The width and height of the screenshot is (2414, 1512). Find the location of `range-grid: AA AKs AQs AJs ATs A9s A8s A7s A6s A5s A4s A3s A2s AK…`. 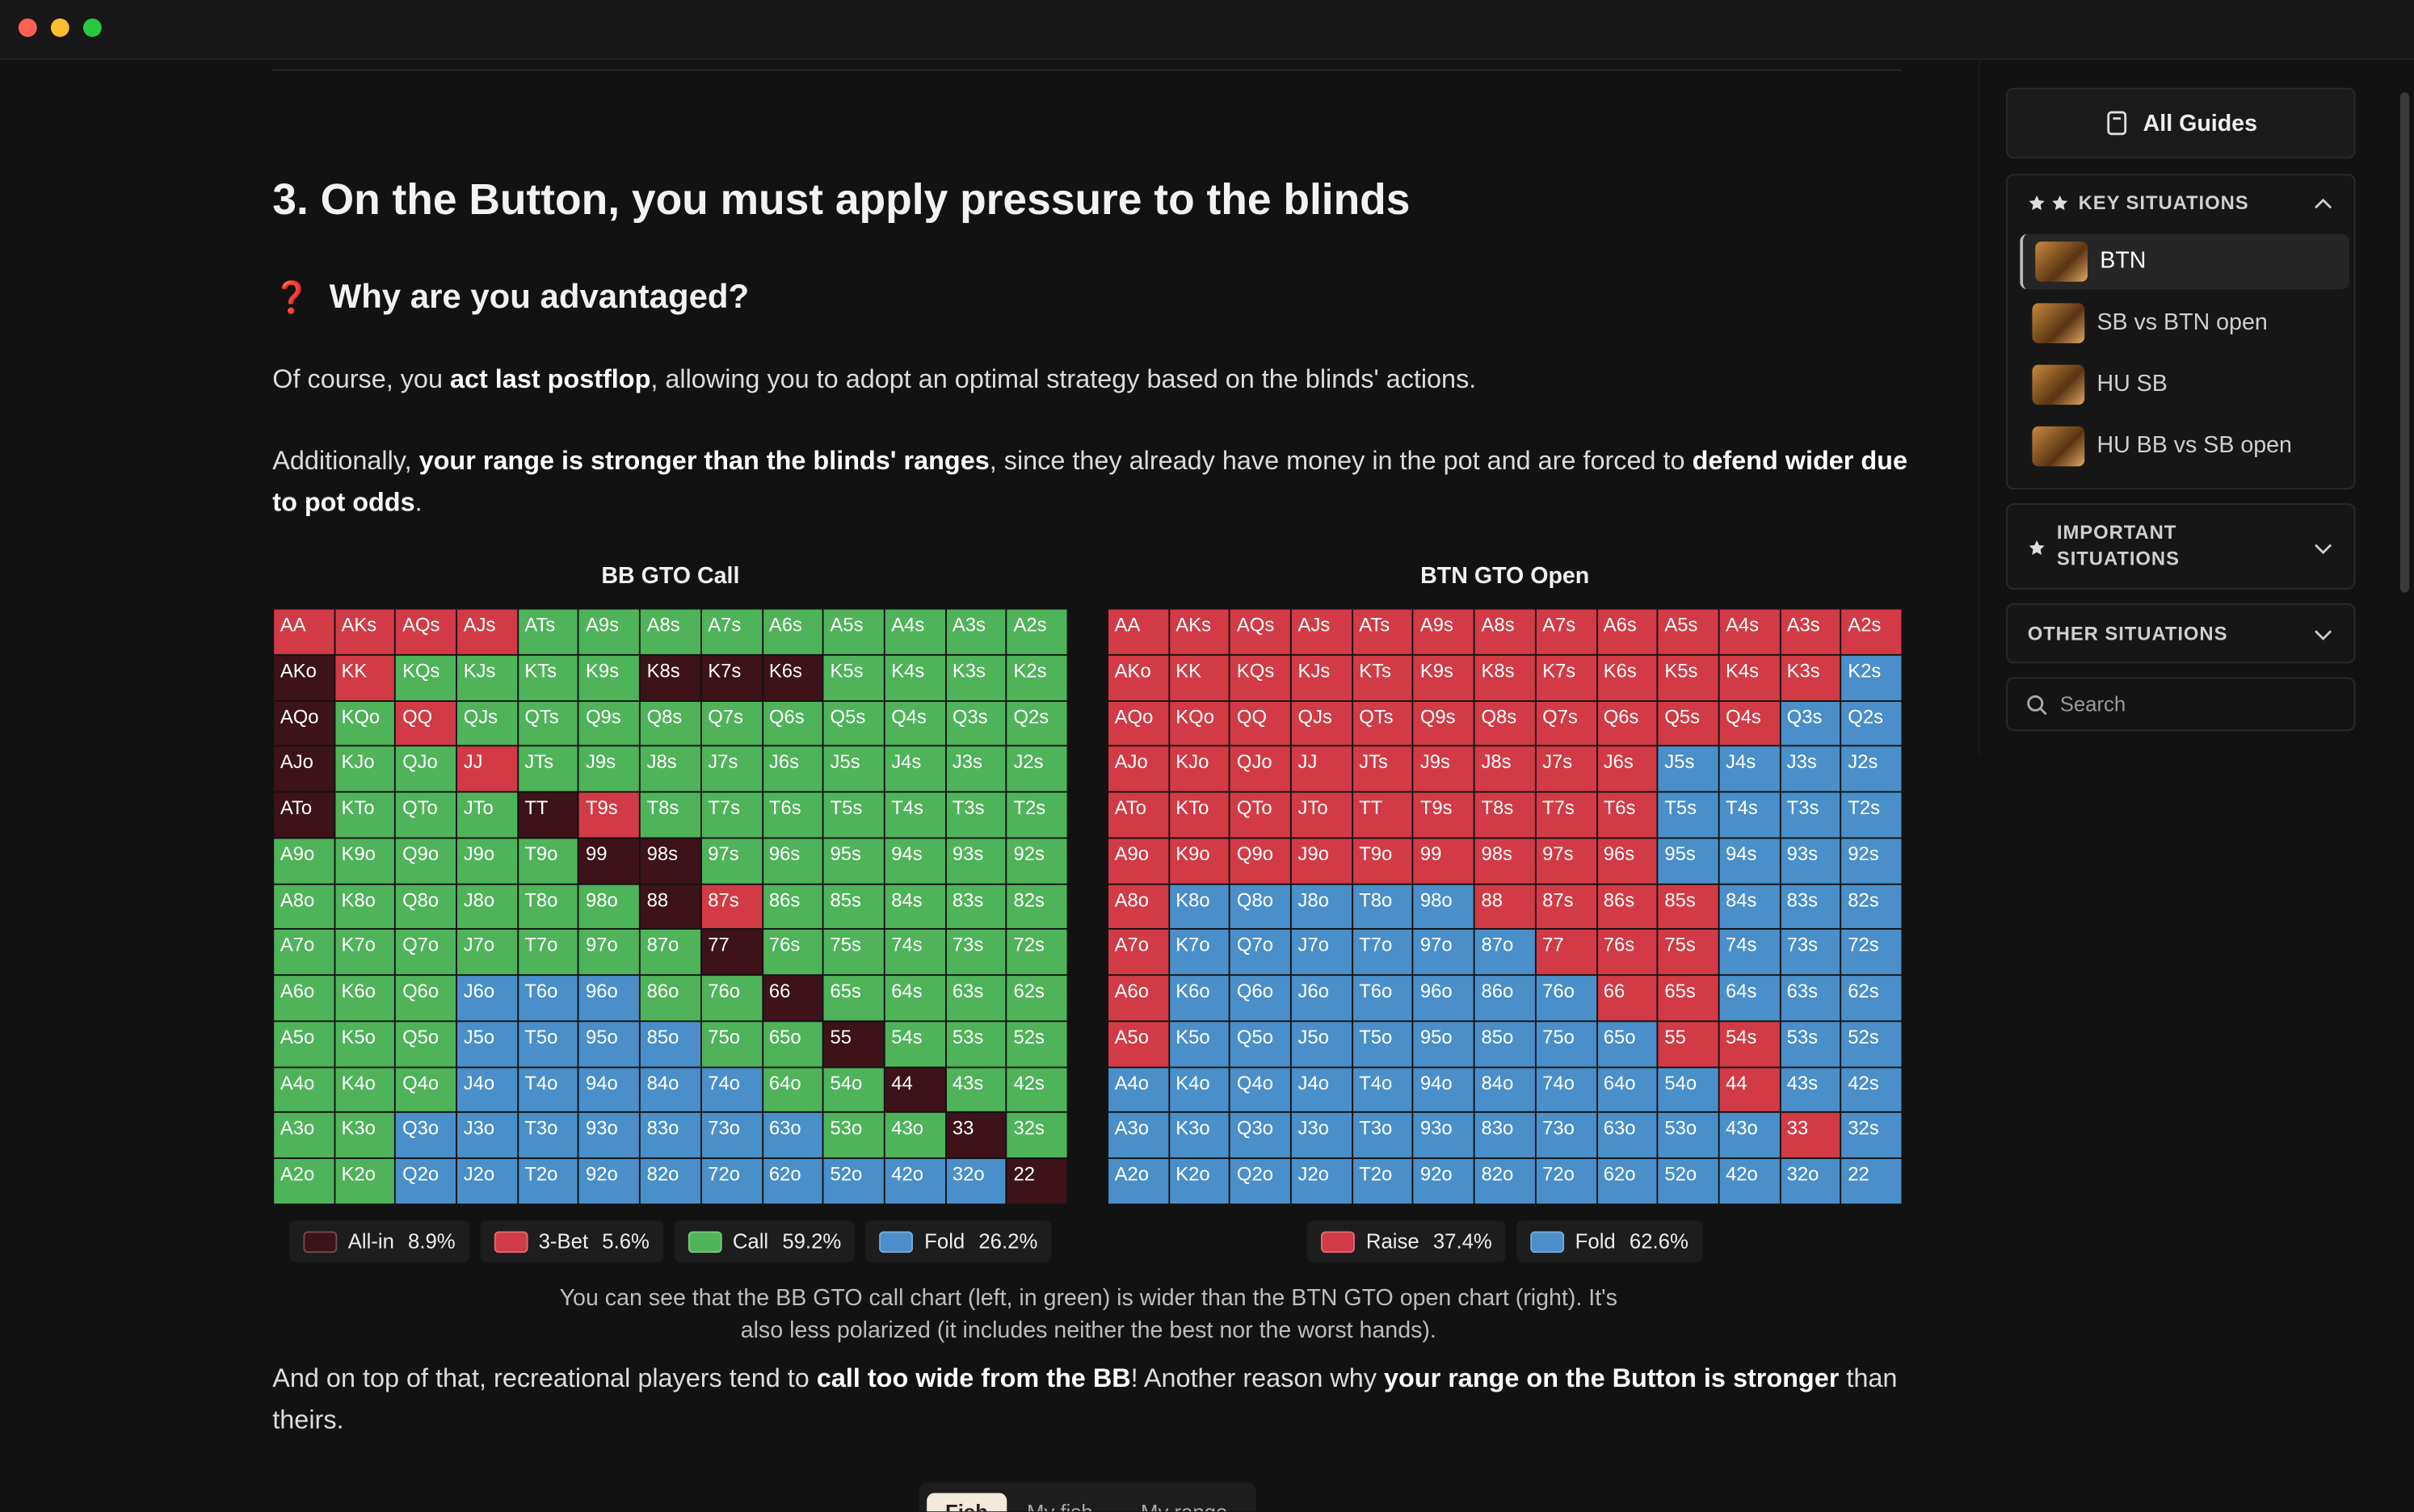

range-grid: AA AKs AQs AJs ATs A9s A8s A7s A6s A5s A4s A3s A2s AK… is located at coordinates (670, 907).